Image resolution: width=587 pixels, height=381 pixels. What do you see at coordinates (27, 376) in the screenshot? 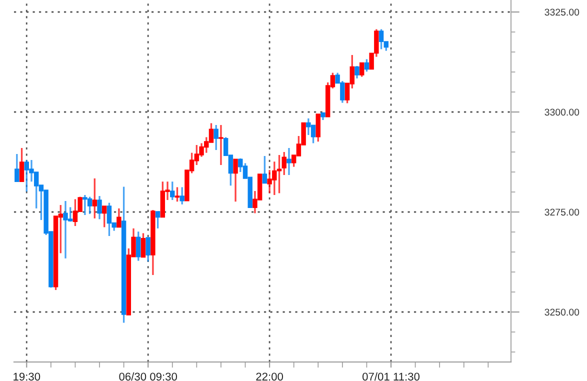
I see `x-tick-label: 19:30` at bounding box center [27, 376].